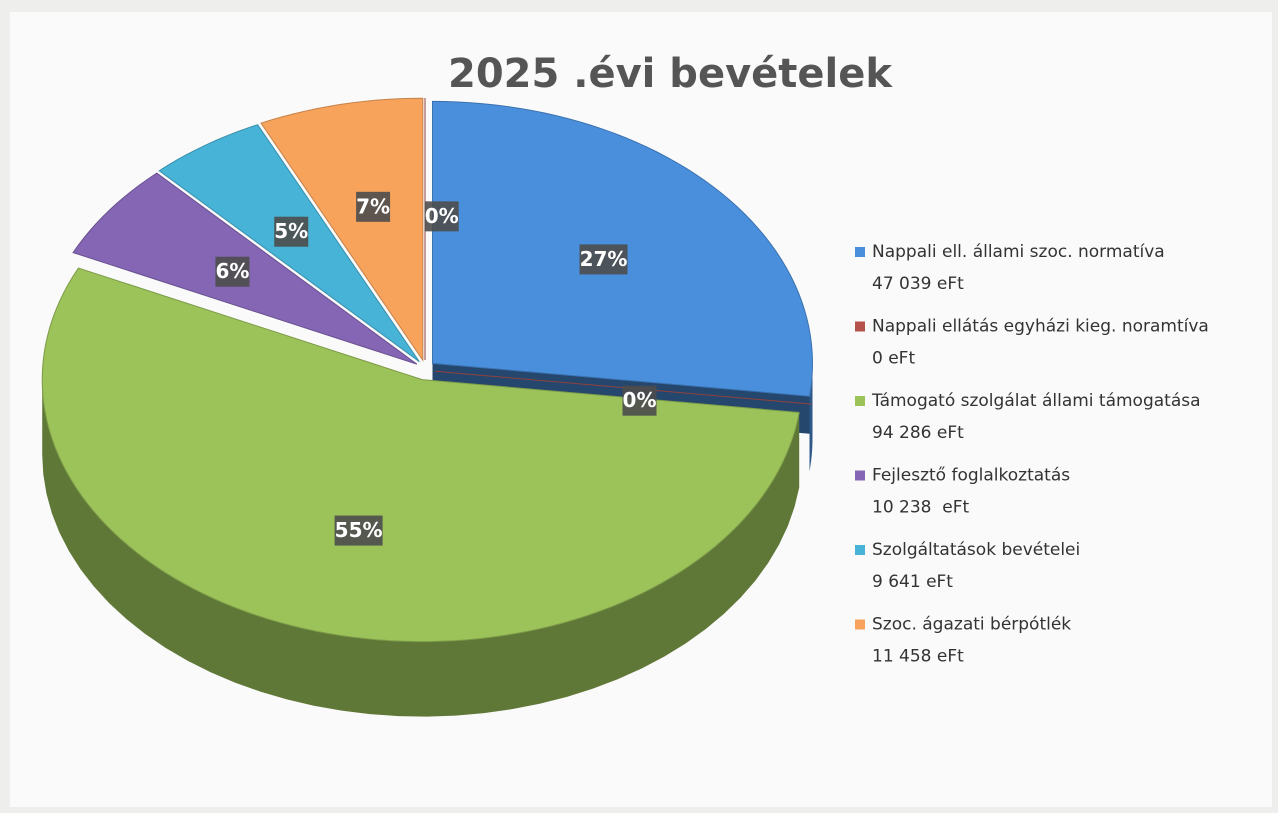  I want to click on legend-label: Nappali ellátás egyházi kieg. noramtíva, so click(1040, 327).